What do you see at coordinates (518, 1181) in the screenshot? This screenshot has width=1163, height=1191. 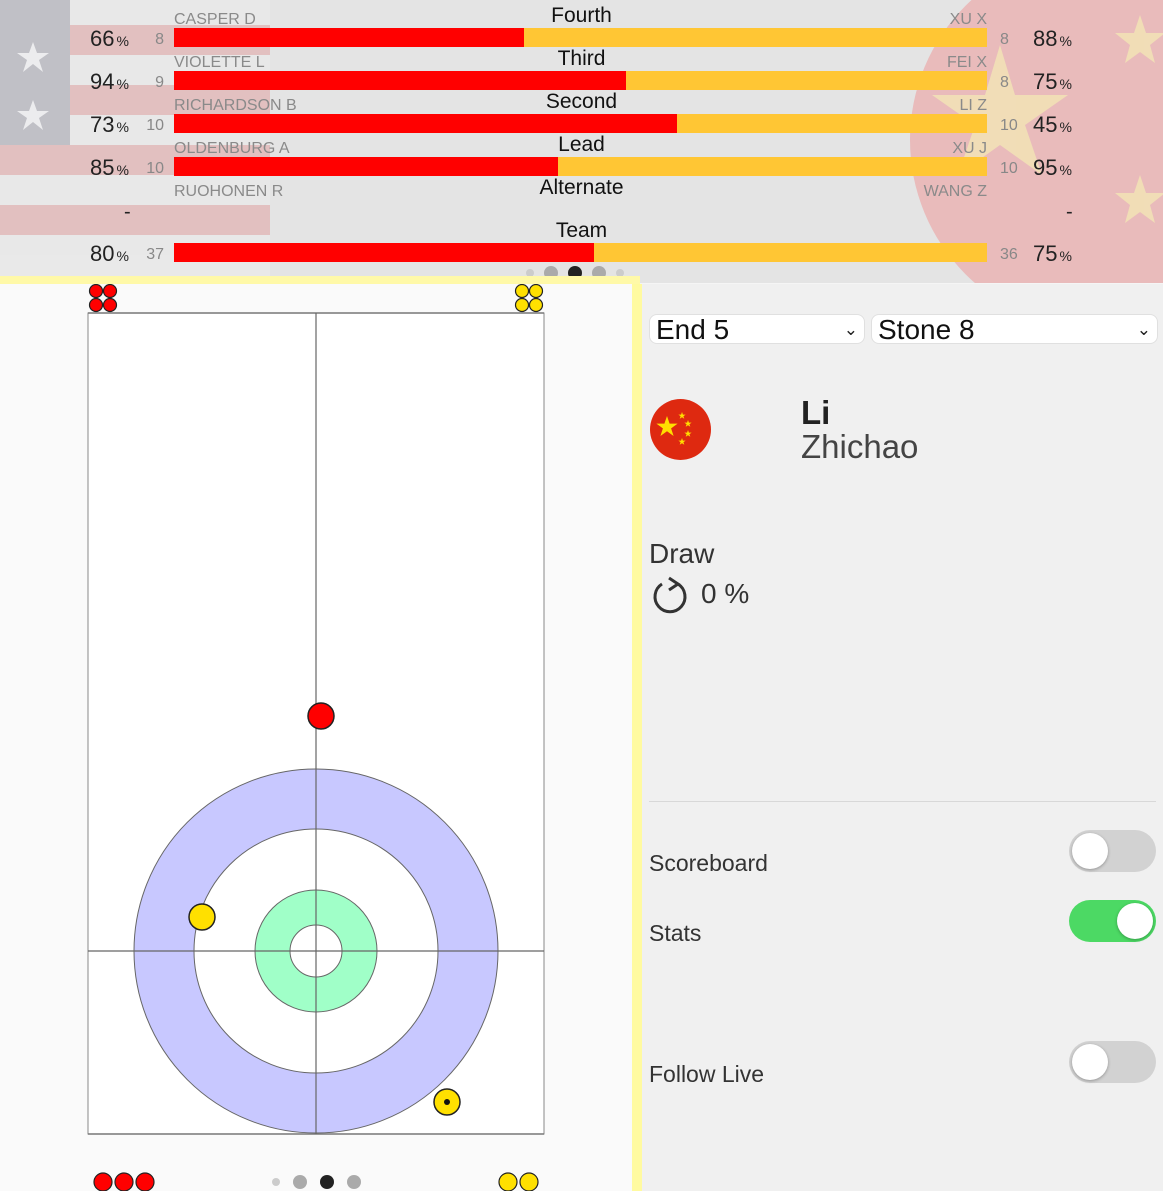 I see `yellow-thrown-stones-bottom` at bounding box center [518, 1181].